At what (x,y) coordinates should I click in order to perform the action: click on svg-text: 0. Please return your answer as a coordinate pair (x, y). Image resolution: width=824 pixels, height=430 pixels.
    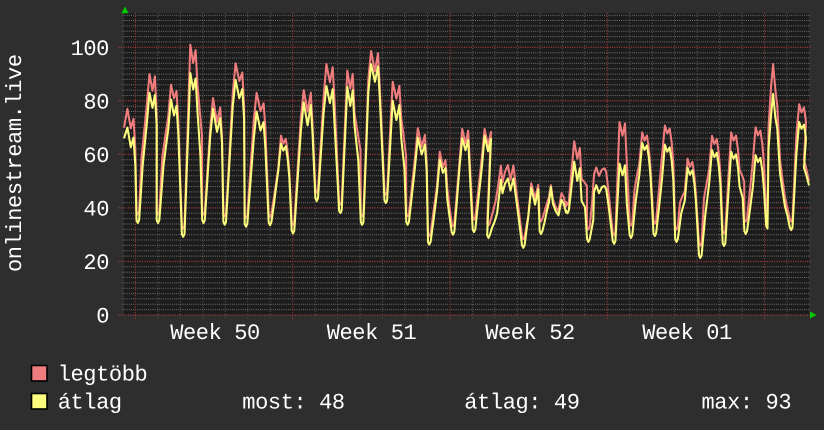
    Looking at the image, I should click on (102, 317).